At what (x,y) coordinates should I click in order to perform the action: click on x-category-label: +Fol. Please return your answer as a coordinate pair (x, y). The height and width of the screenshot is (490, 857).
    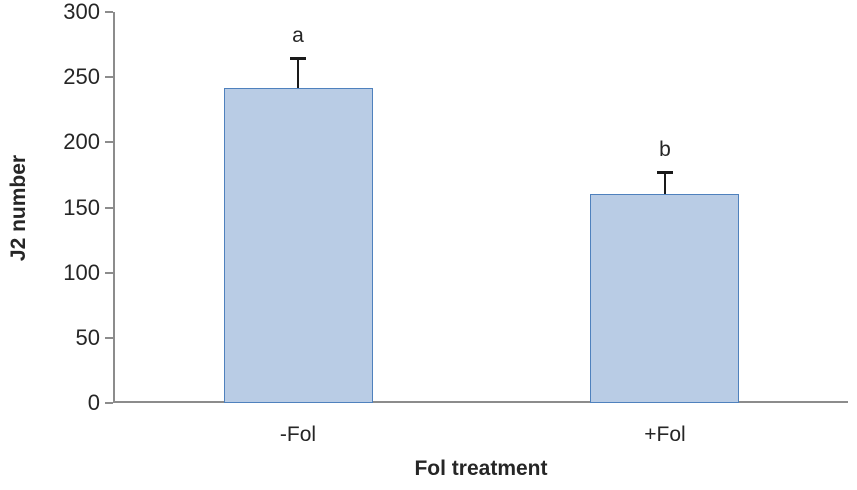
    Looking at the image, I should click on (665, 434).